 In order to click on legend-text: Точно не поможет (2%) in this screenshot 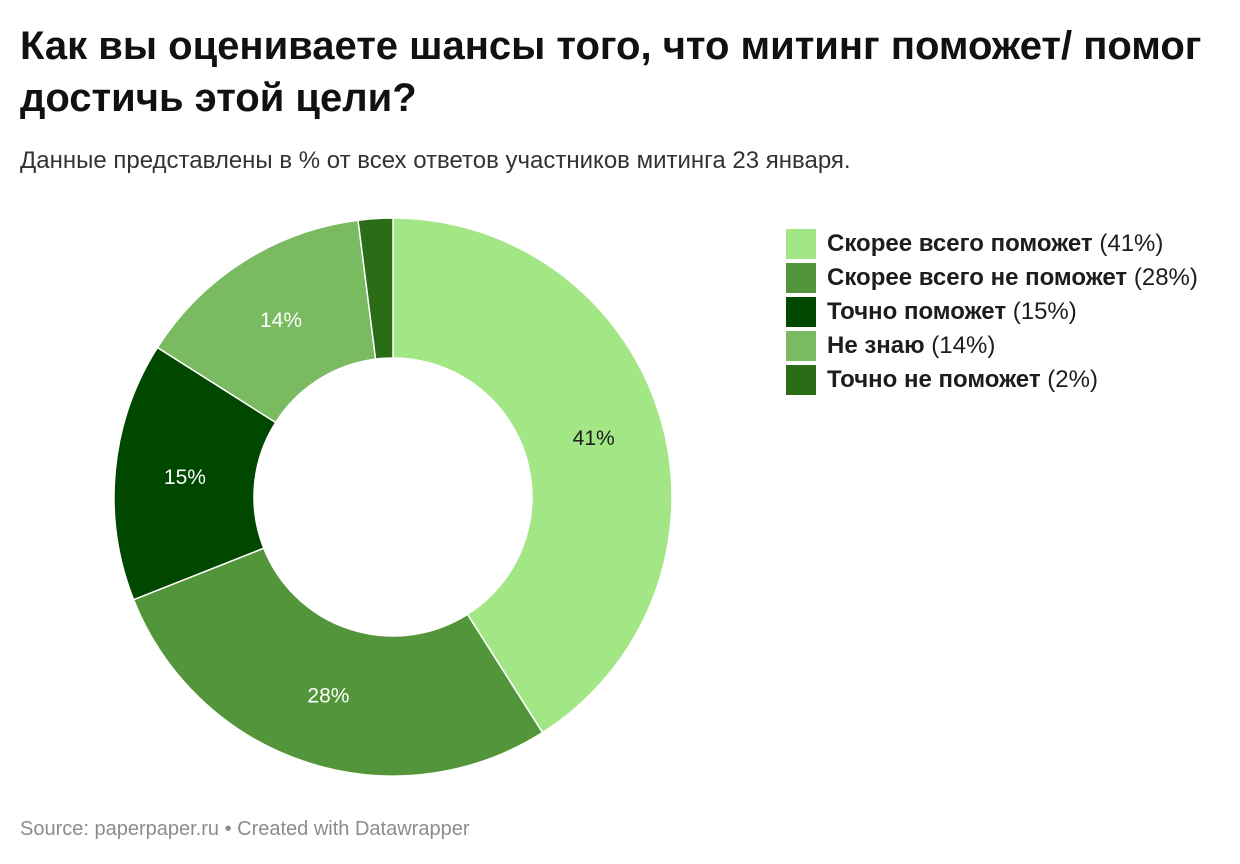, I will do `click(962, 380)`.